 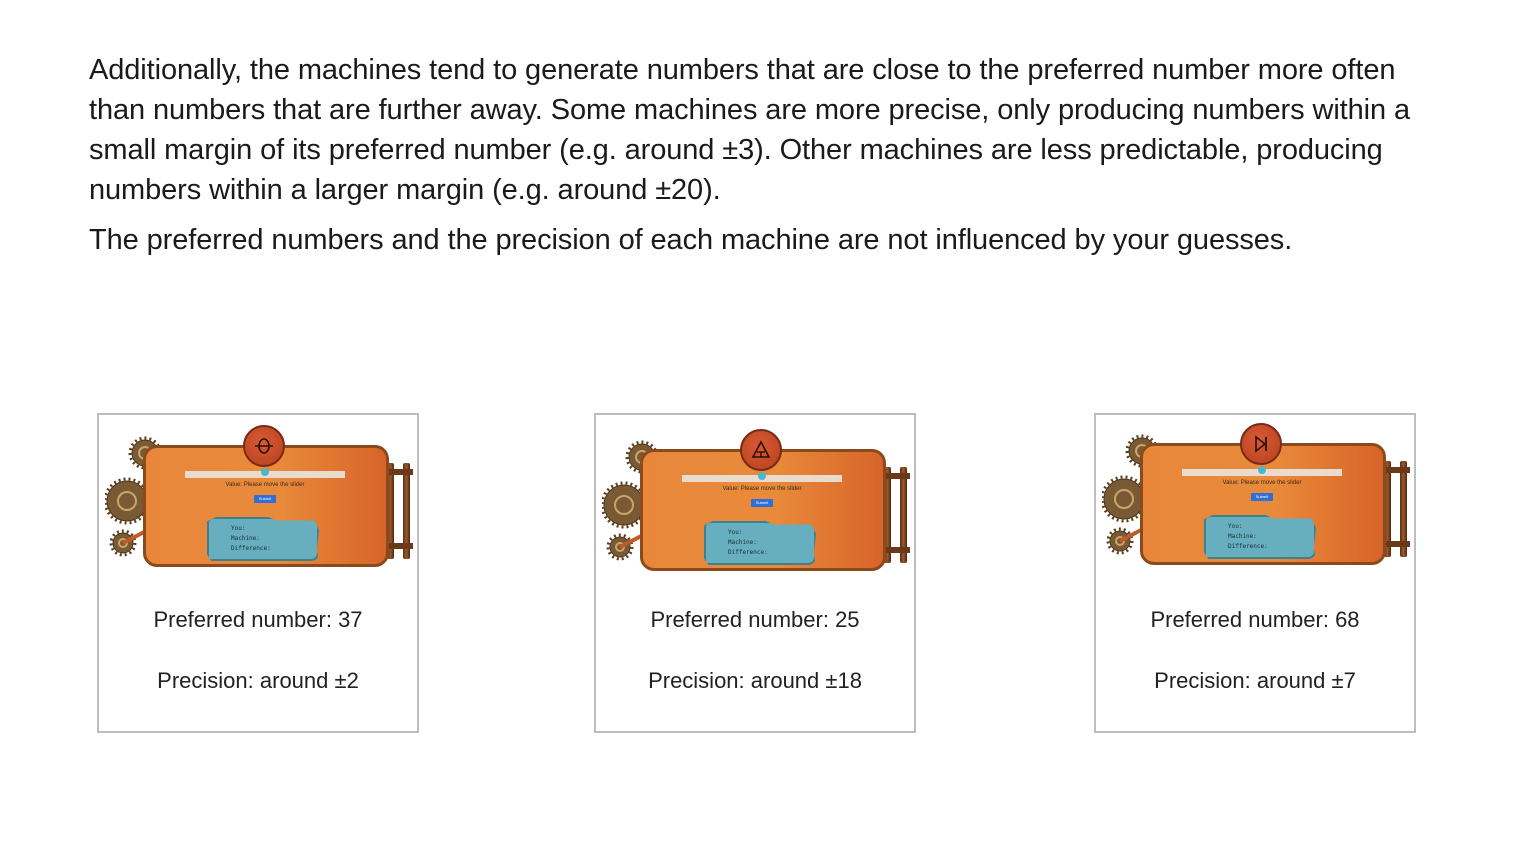 I want to click on preferred-number: Preferred number: 68, so click(x=1255, y=619).